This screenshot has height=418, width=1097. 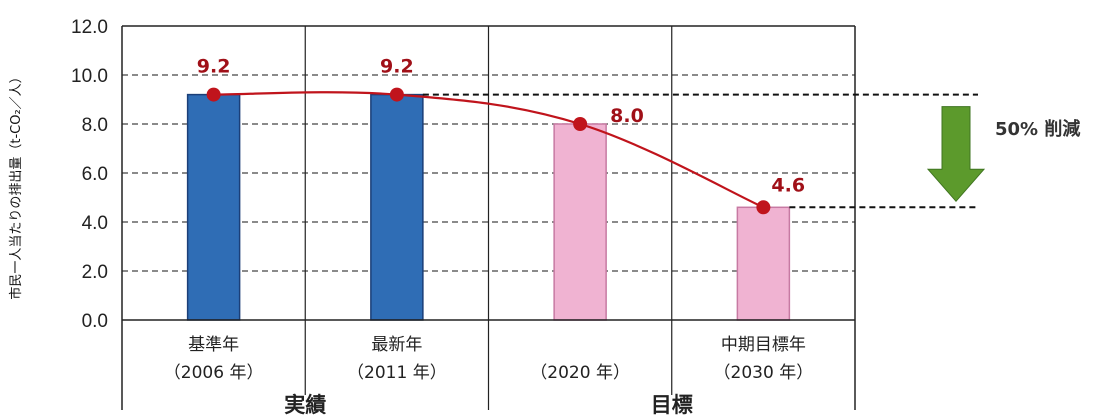 What do you see at coordinates (89, 27) in the screenshot?
I see `y-tick-label: 12.0` at bounding box center [89, 27].